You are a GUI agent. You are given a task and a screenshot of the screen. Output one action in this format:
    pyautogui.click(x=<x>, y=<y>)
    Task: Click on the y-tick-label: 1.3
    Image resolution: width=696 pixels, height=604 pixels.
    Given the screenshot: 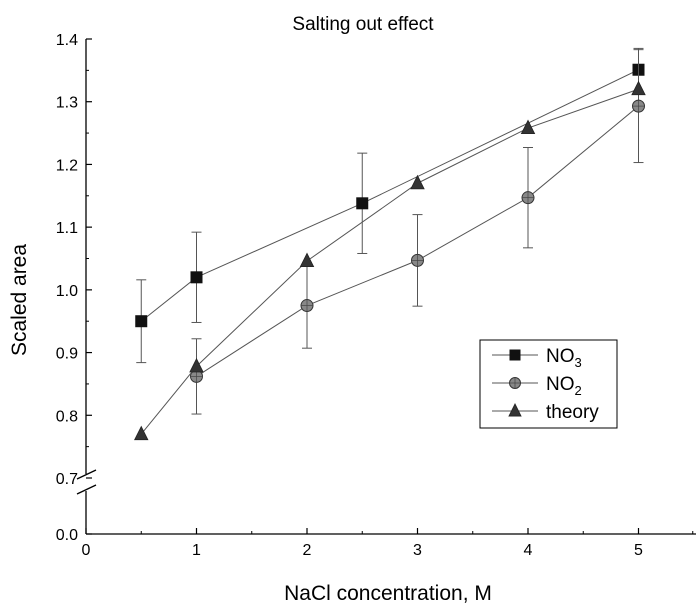 What is the action you would take?
    pyautogui.click(x=67, y=103)
    